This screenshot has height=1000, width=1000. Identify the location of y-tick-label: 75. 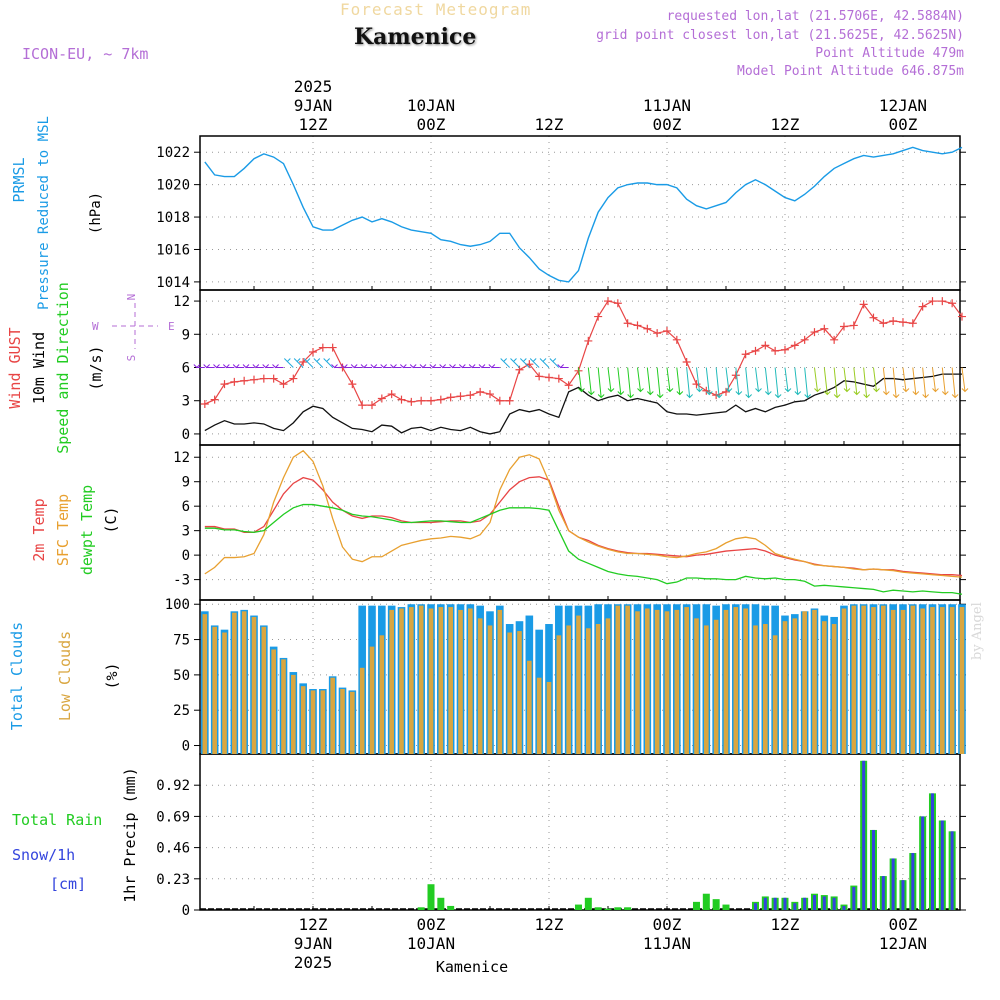
(181, 641).